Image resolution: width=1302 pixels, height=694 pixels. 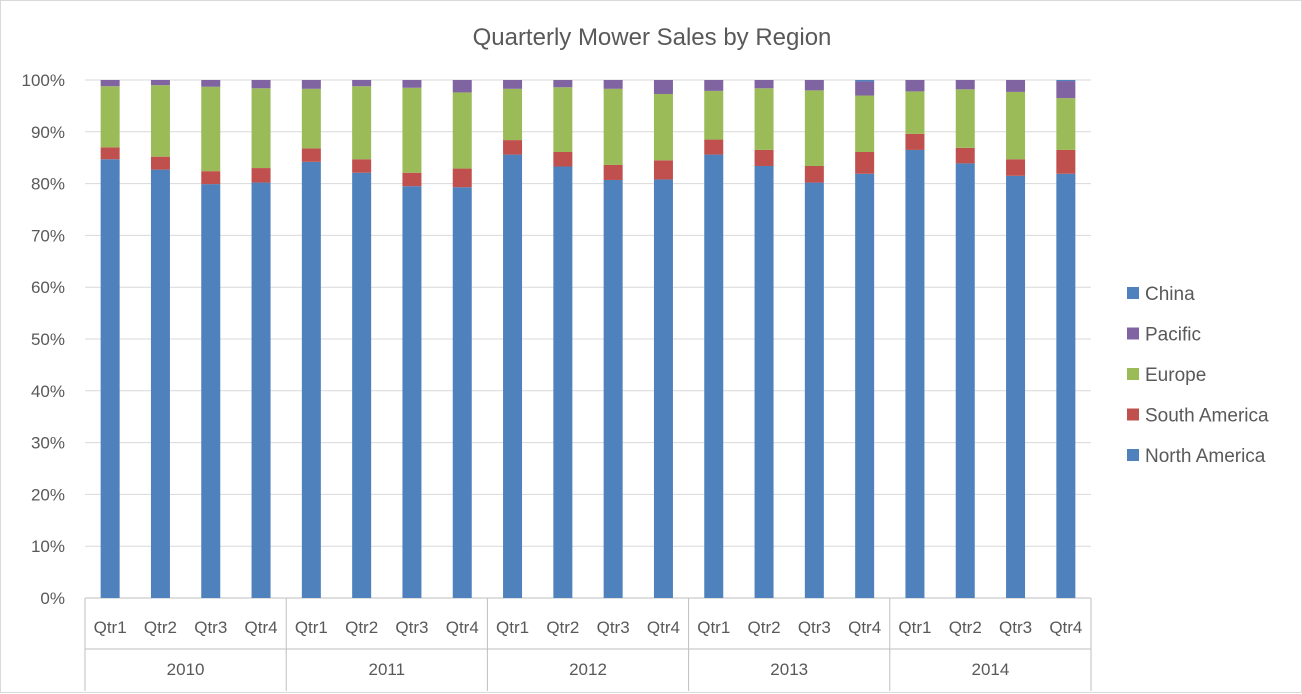 What do you see at coordinates (652, 37) in the screenshot?
I see `chart-title: Quarterly Mower Sales by Region` at bounding box center [652, 37].